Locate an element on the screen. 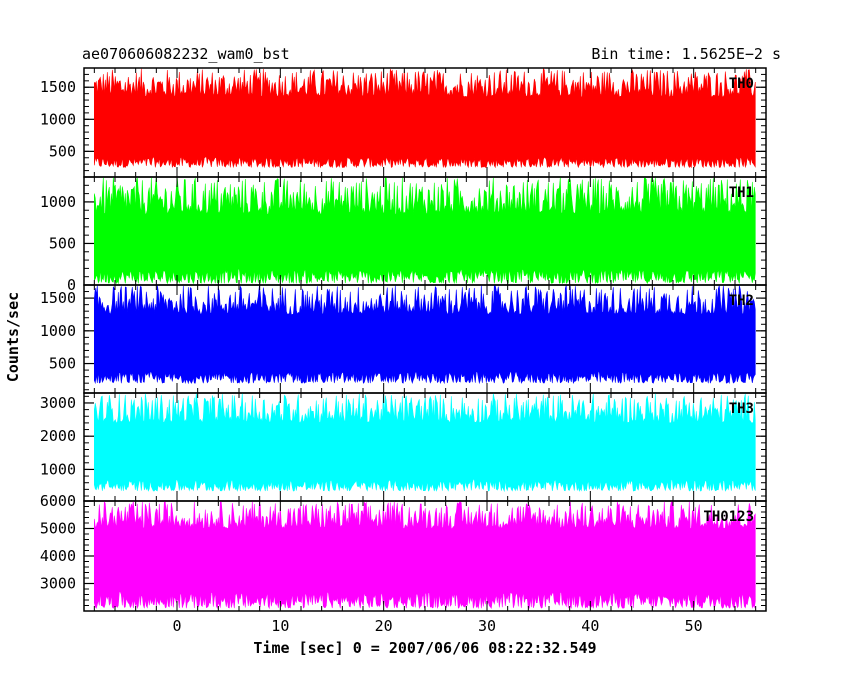 This screenshot has width=850, height=680. x-tick-label: 10 is located at coordinates (280, 626).